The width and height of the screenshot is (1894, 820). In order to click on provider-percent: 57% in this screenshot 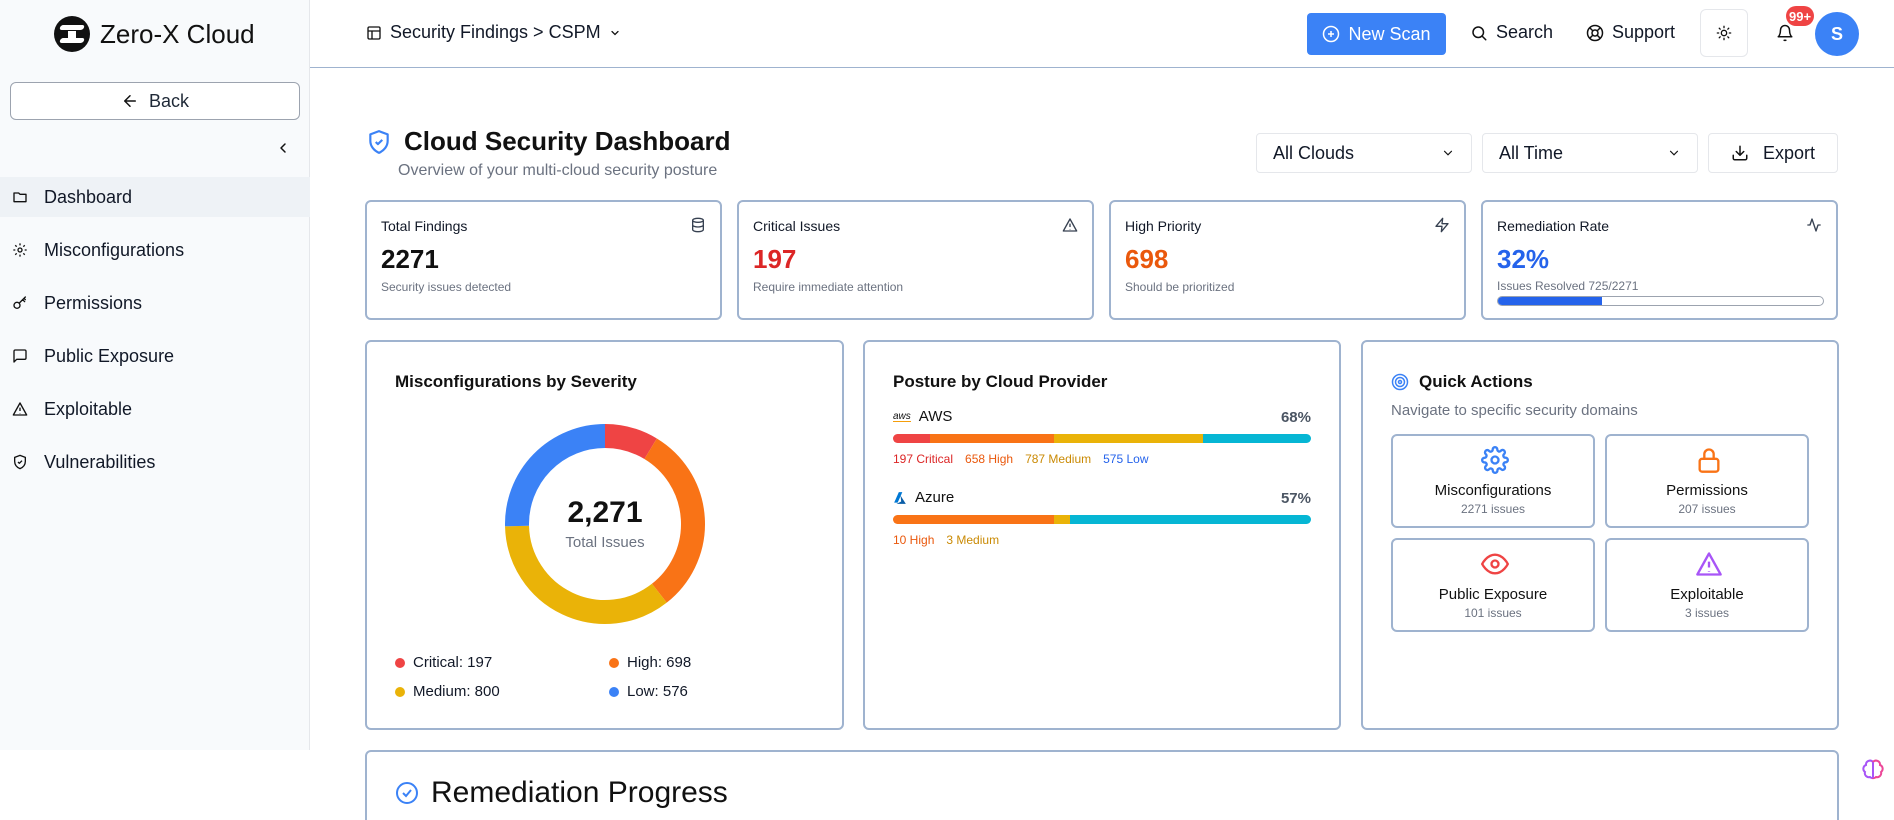, I will do `click(1295, 498)`.